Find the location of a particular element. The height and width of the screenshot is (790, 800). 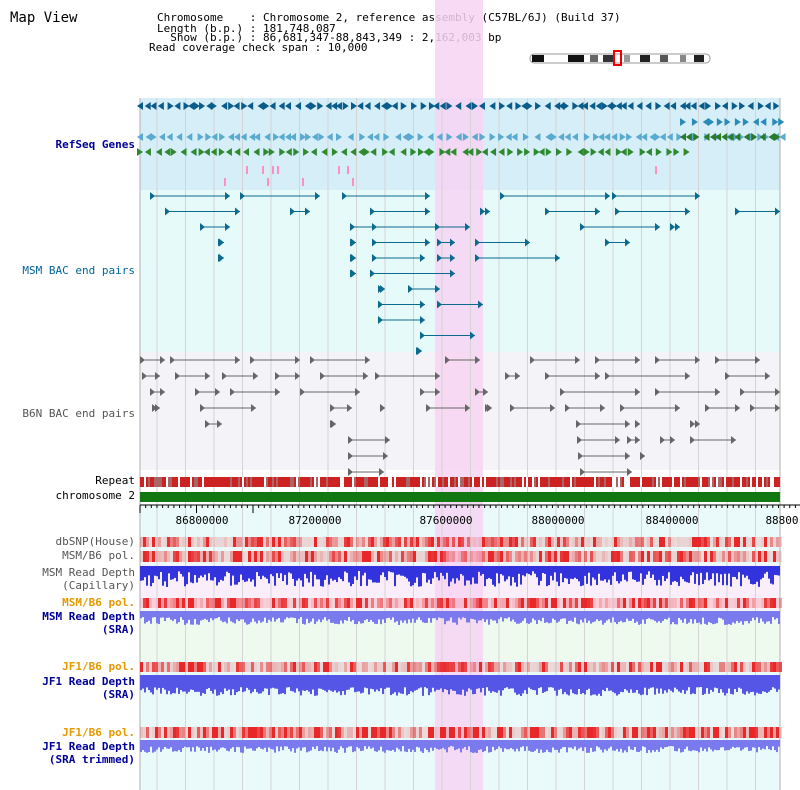

track-label-refseq-genes: RefSeq Genes is located at coordinates (95, 144).